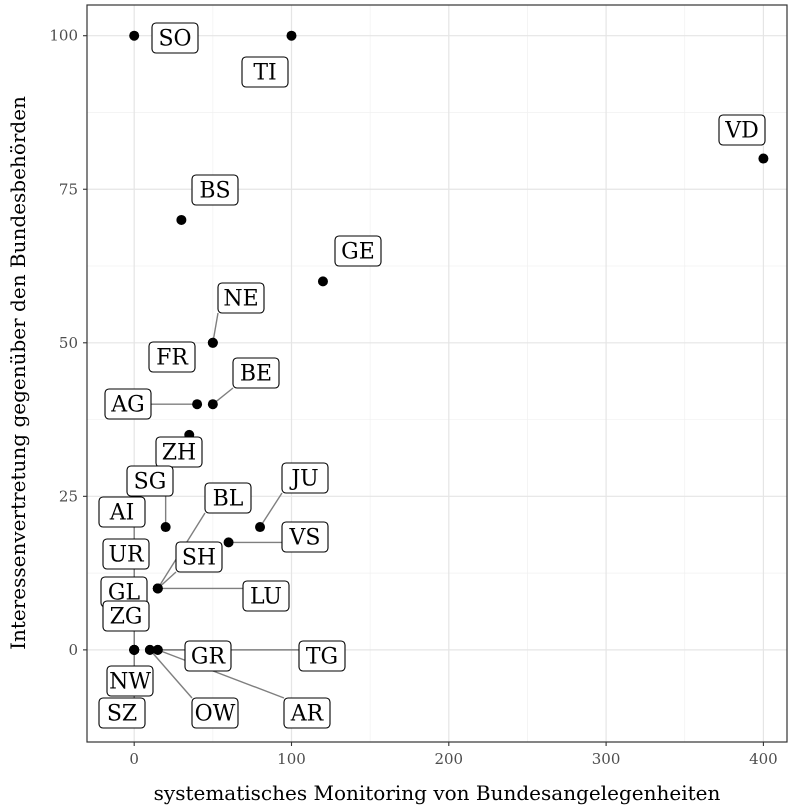  Describe the element at coordinates (197, 404) in the screenshot. I see `data-point-ag` at that location.